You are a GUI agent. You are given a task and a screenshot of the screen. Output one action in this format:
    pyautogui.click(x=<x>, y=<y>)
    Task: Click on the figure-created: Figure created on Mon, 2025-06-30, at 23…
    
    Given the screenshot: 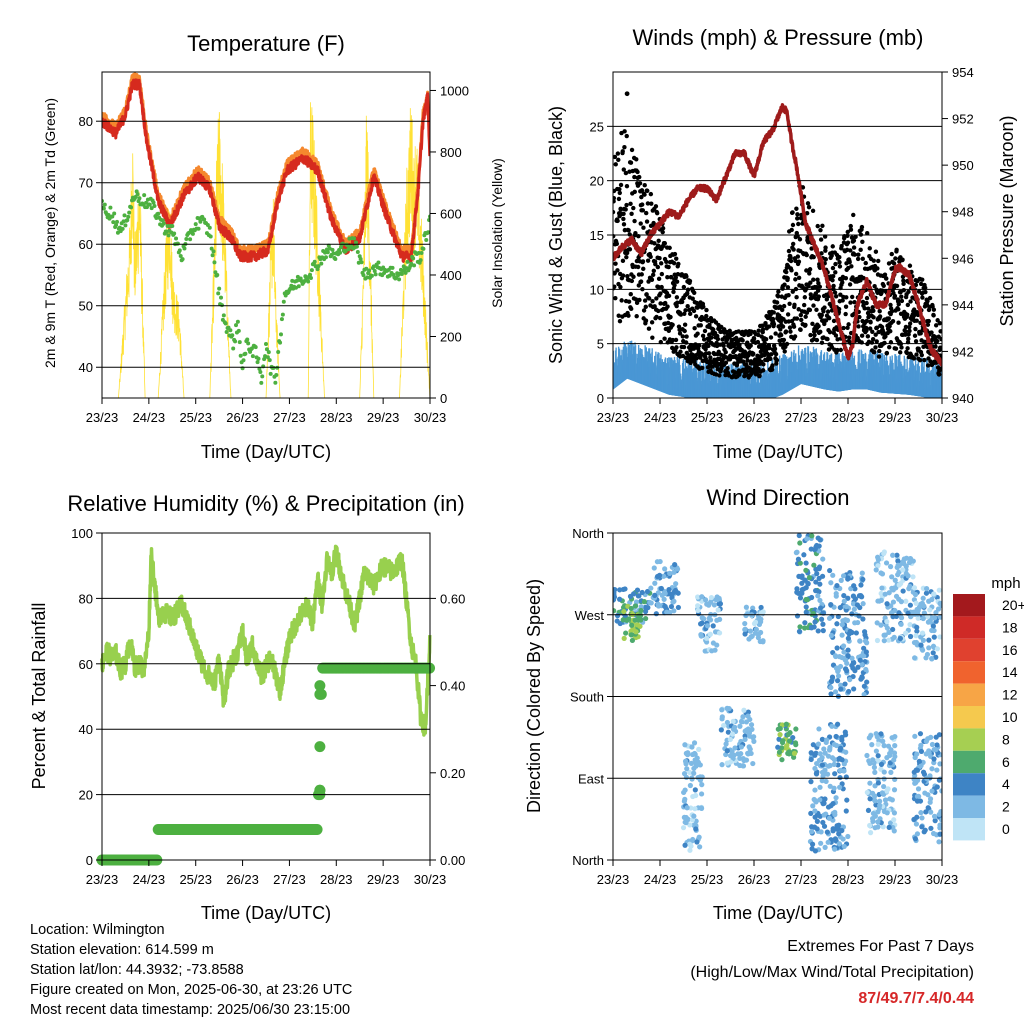 What is the action you would take?
    pyautogui.click(x=191, y=990)
    